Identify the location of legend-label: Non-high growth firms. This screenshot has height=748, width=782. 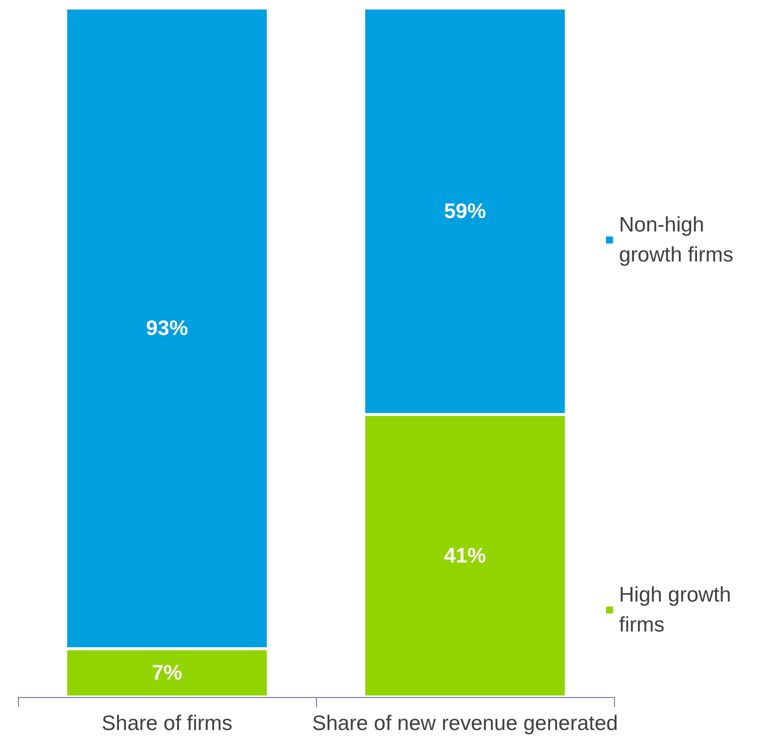
(676, 240).